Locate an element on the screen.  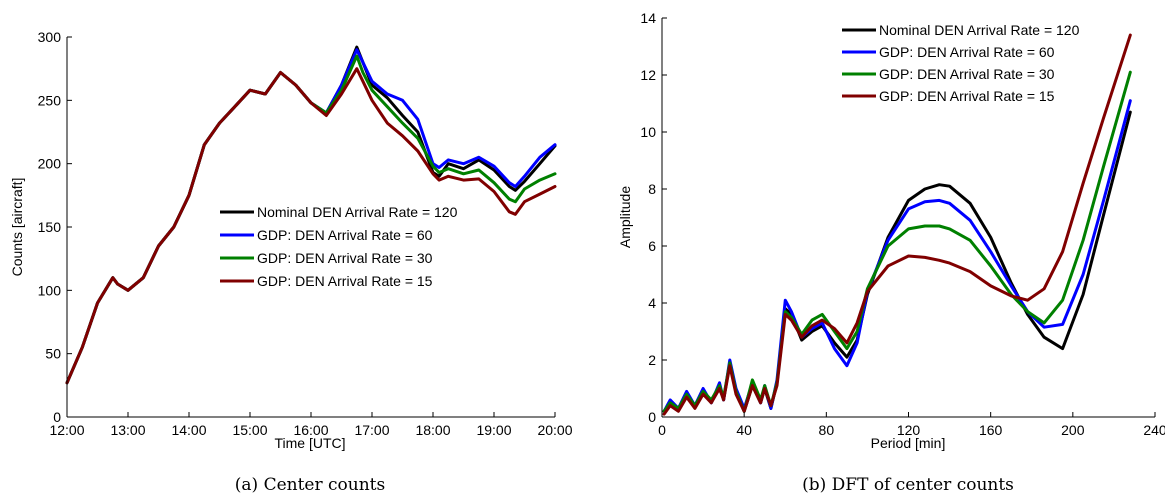
y-tick-label: 150 is located at coordinates (50, 227).